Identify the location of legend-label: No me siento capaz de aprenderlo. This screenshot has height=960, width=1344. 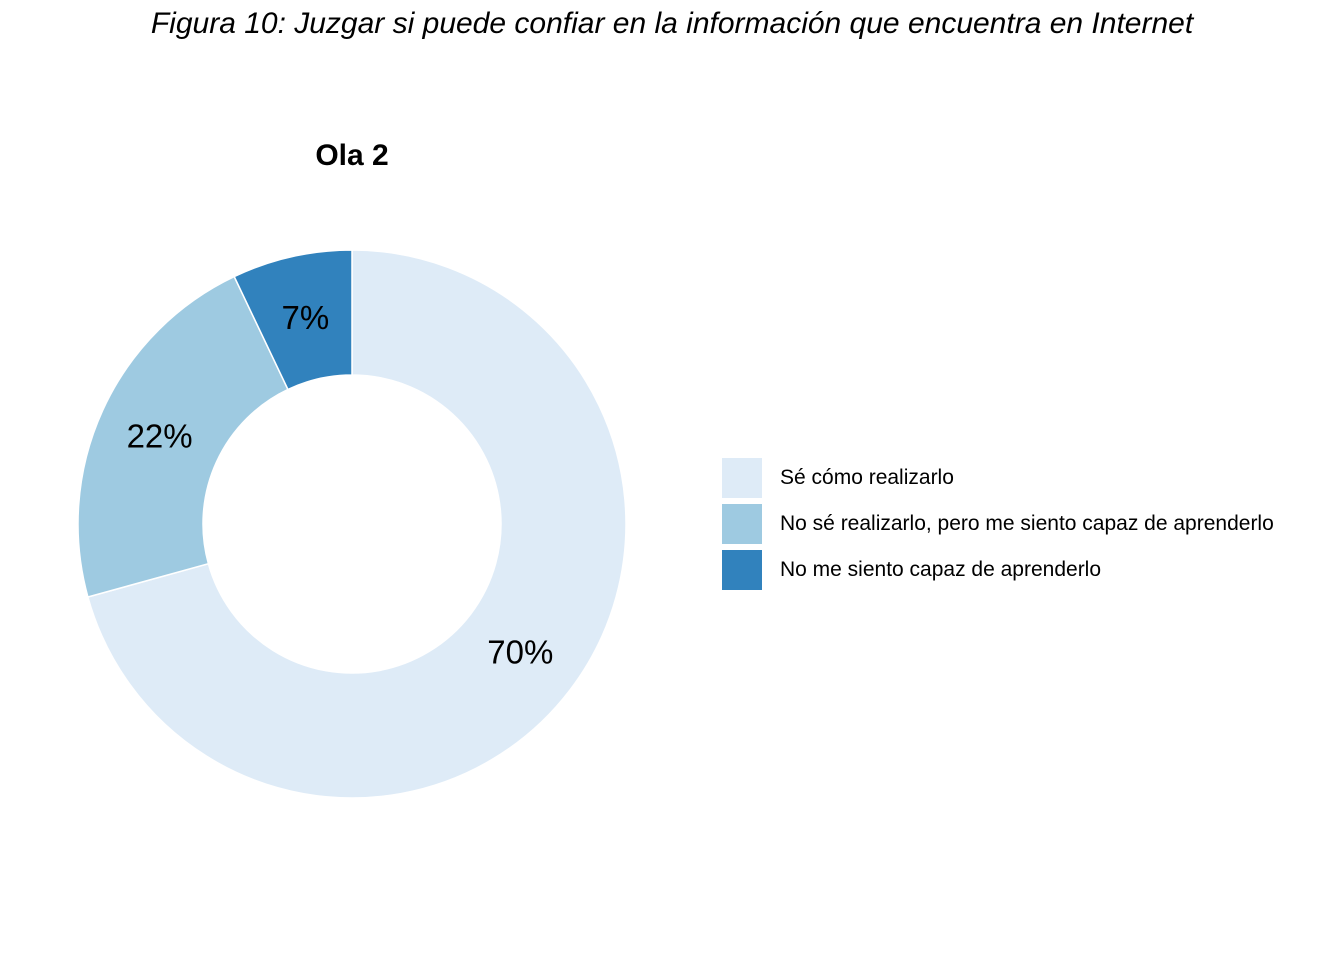
(941, 569).